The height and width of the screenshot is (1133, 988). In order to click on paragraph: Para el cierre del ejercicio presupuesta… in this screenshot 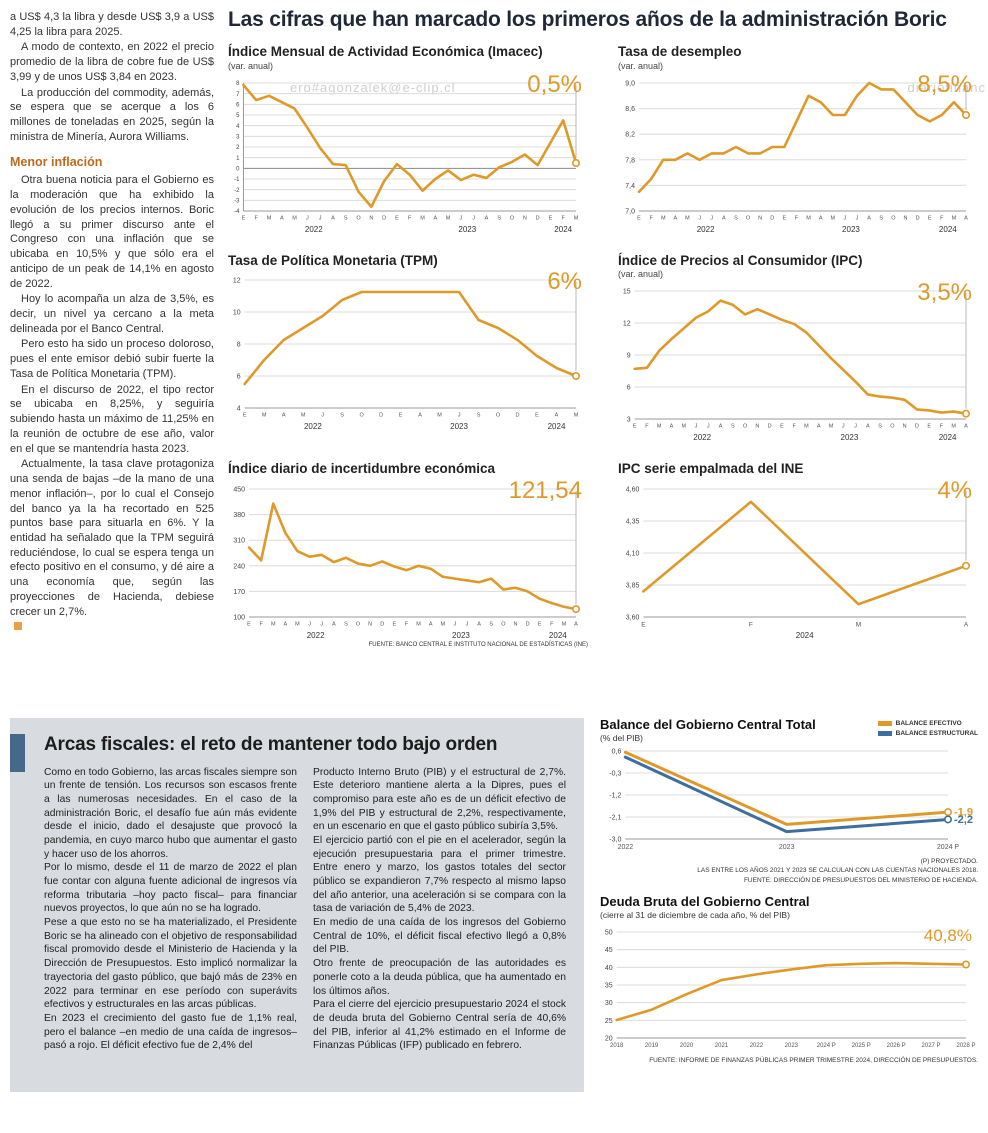, I will do `click(439, 1025)`.